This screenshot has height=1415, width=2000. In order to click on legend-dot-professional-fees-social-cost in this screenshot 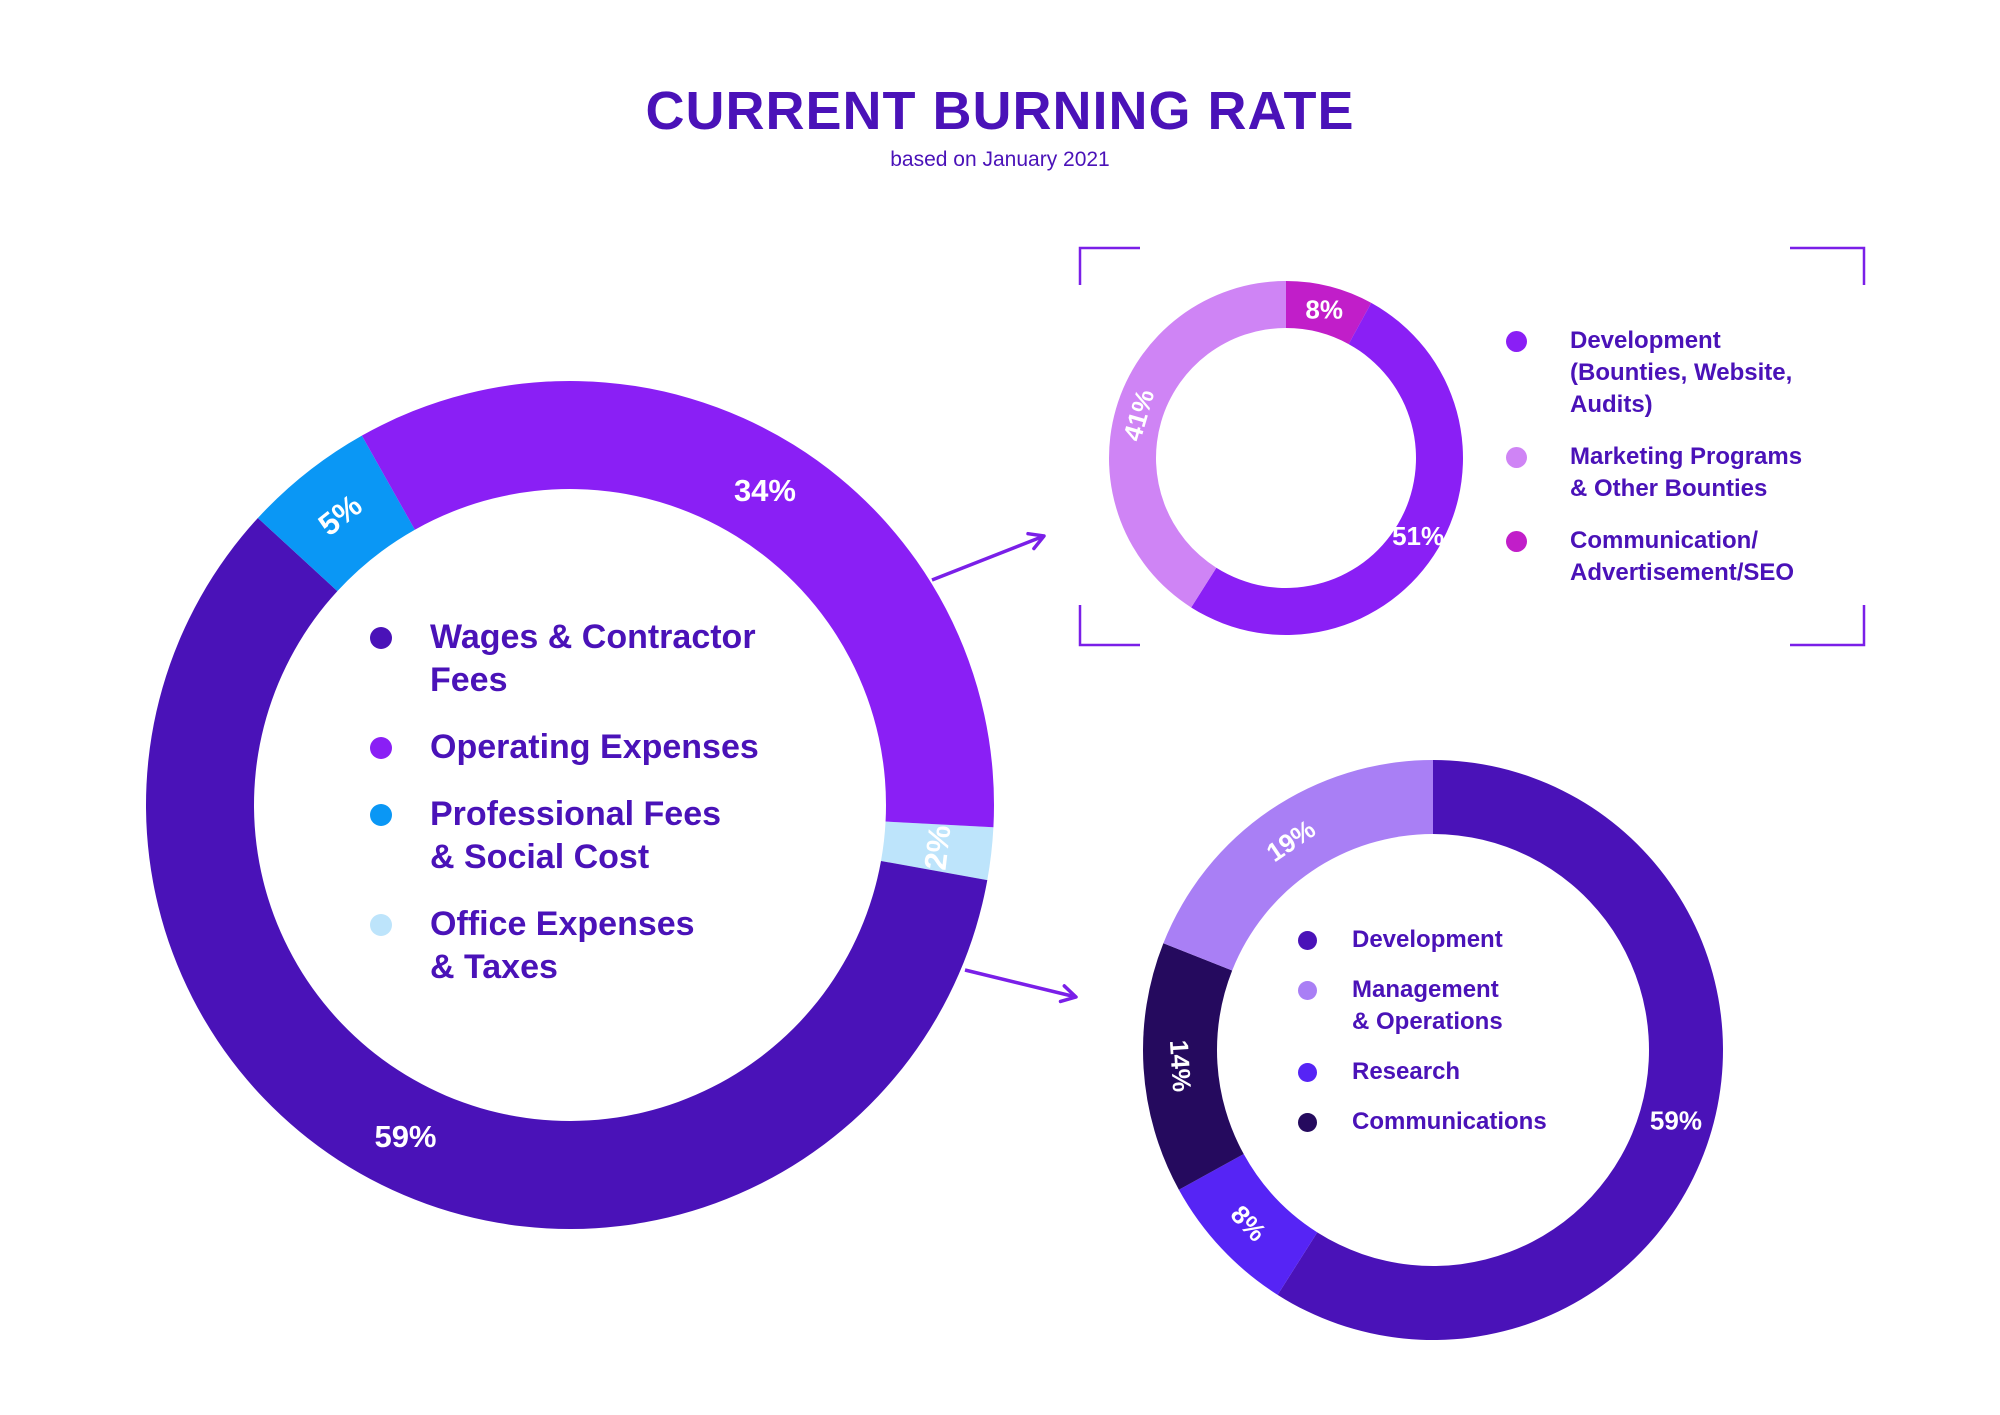, I will do `click(381, 815)`.